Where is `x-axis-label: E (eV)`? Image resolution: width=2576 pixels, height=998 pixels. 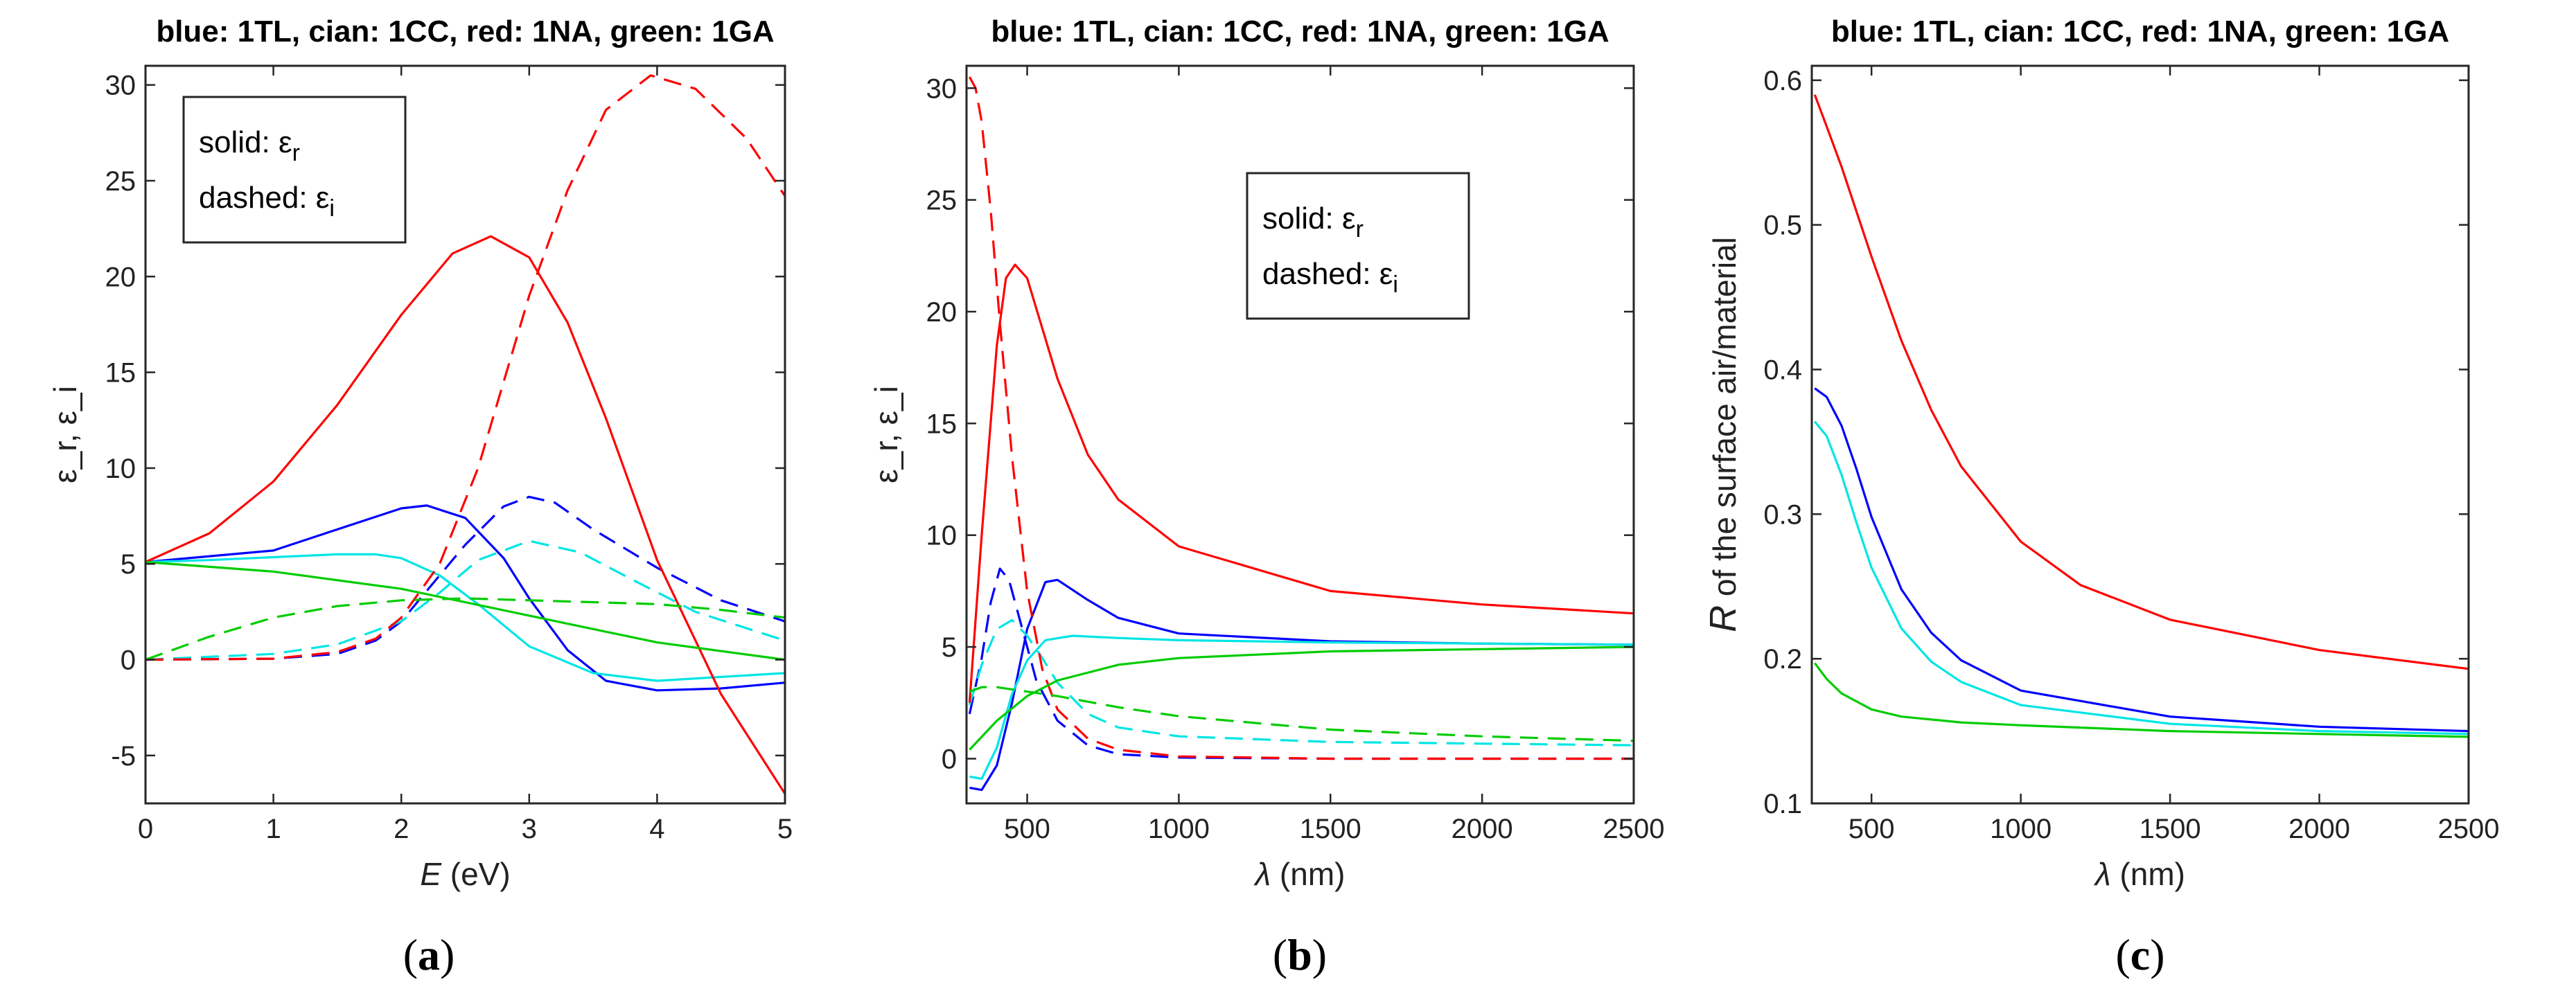 x-axis-label: E (eV) is located at coordinates (465, 874).